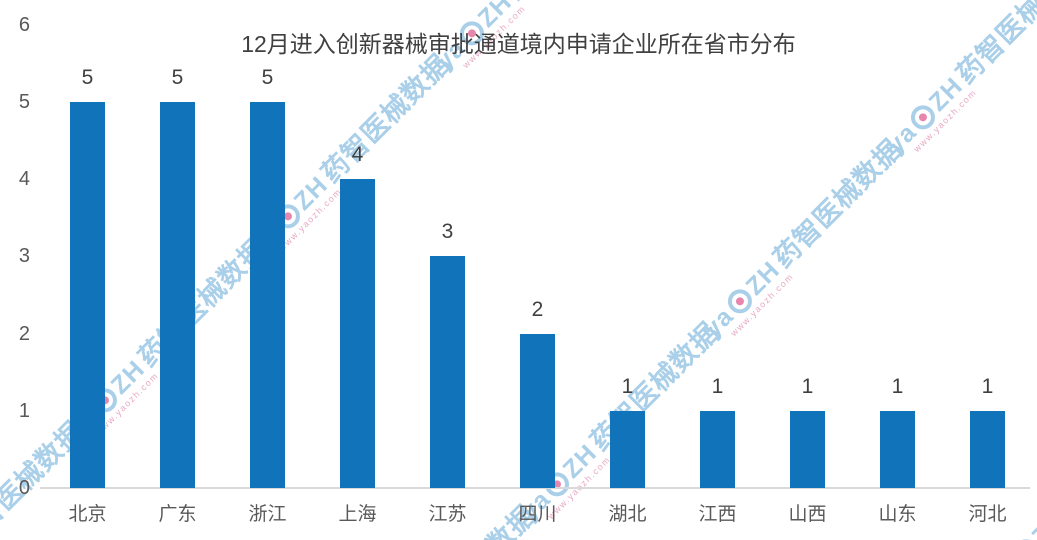 Image resolution: width=1037 pixels, height=540 pixels. Describe the element at coordinates (535, 488) in the screenshot. I see `x-axis-line` at that location.